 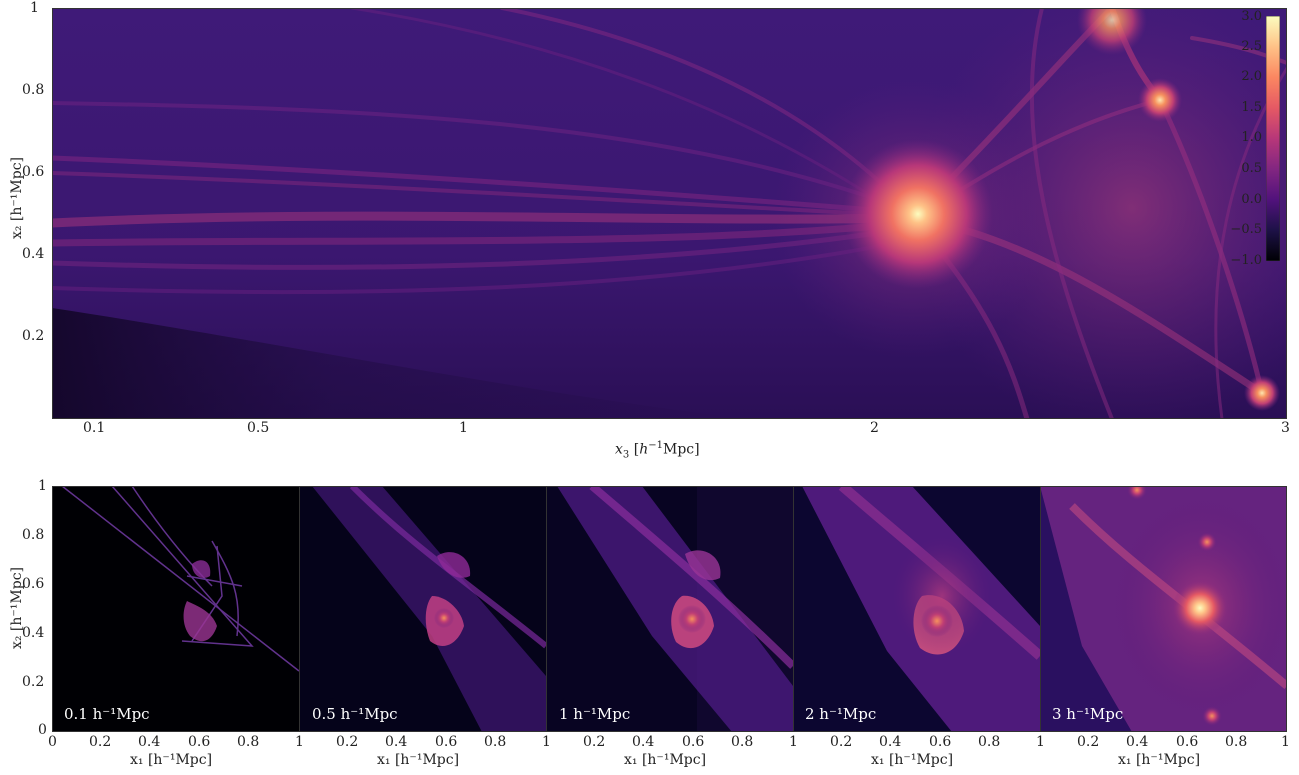 I want to click on top-y-axis-label: x₂ [h⁻¹Mpc], so click(x=17, y=198).